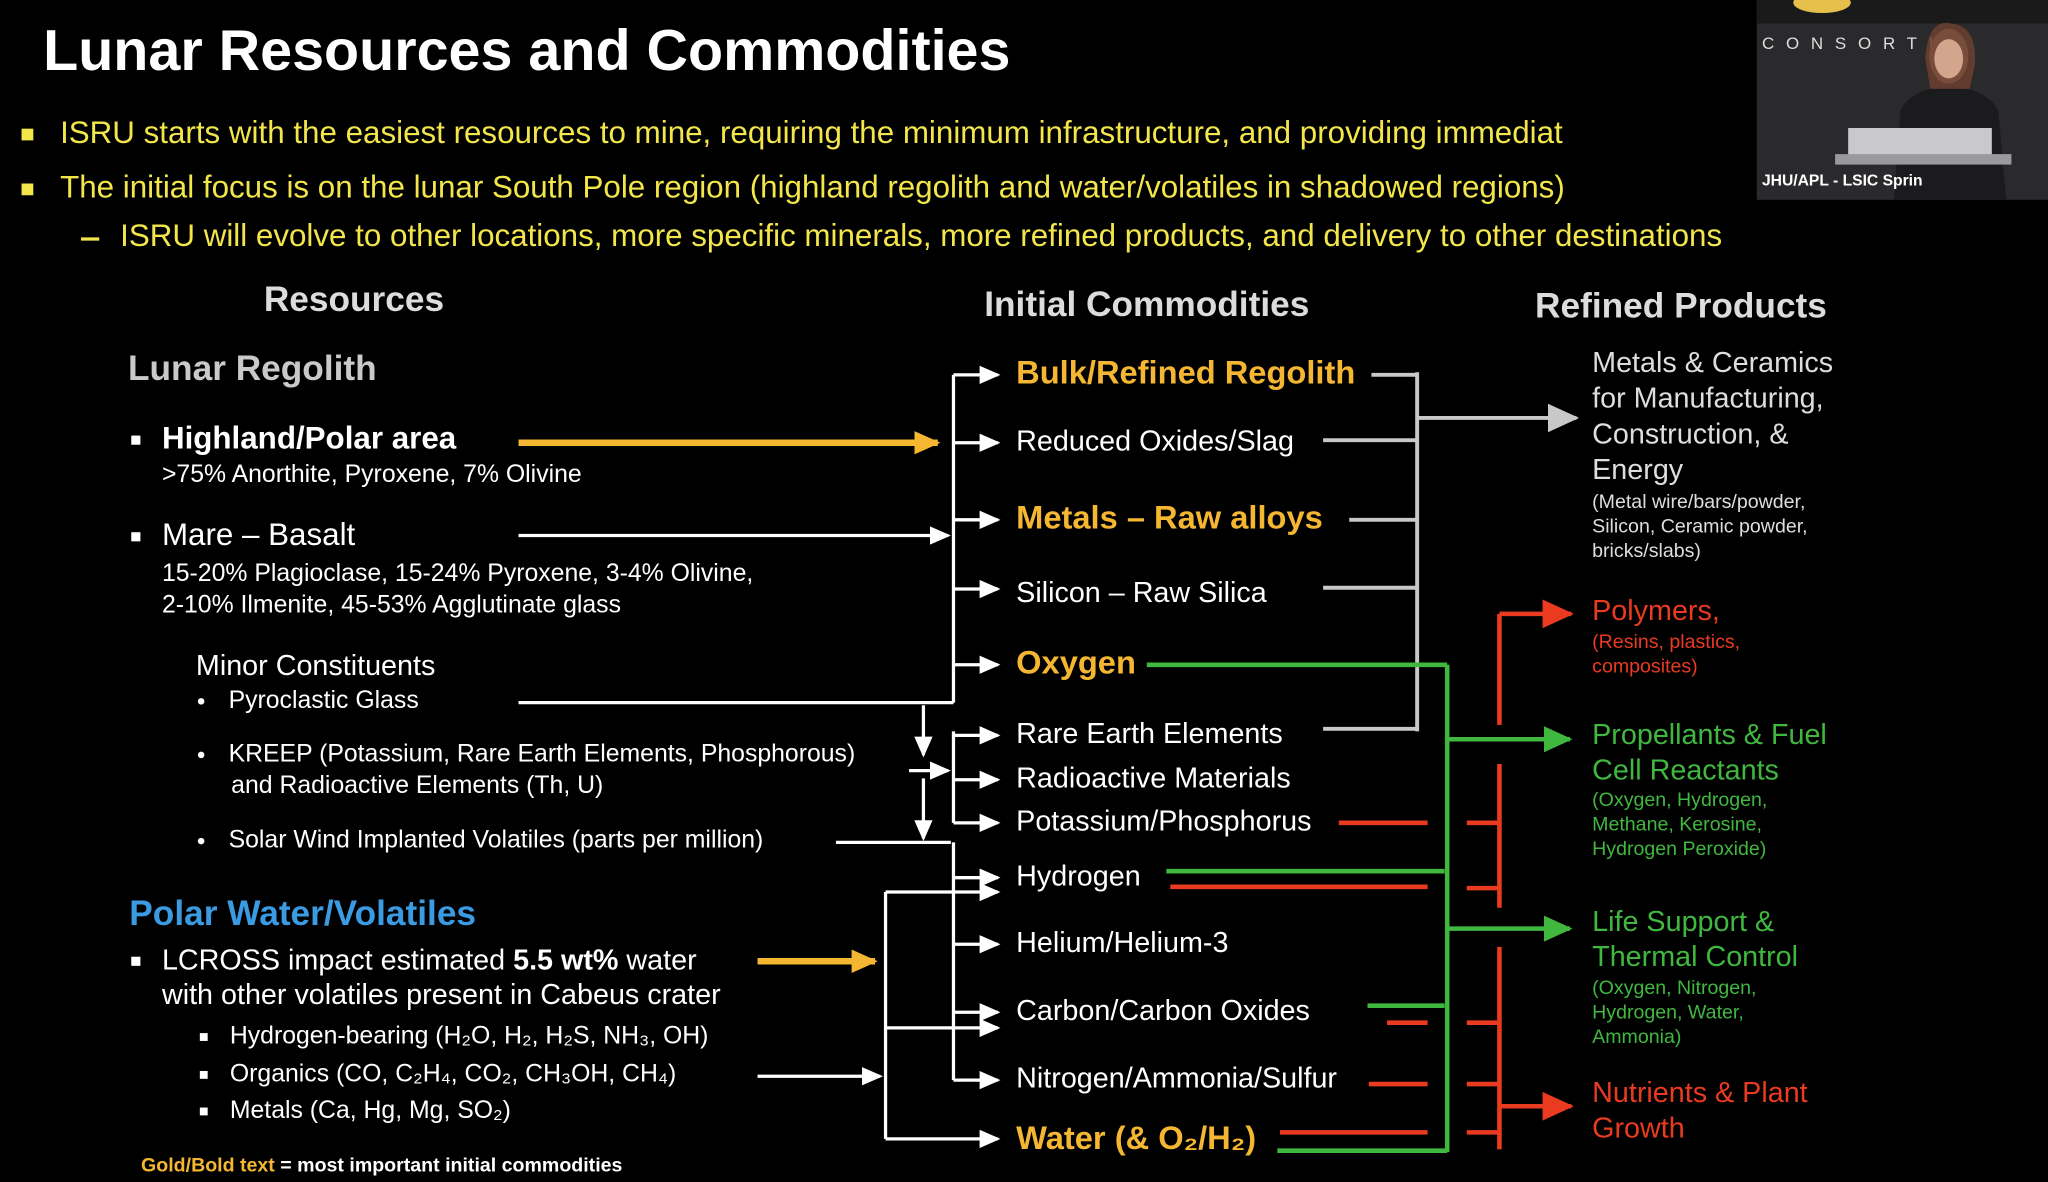  I want to click on footnote-highlight: Gold/Bold text, so click(208, 1165).